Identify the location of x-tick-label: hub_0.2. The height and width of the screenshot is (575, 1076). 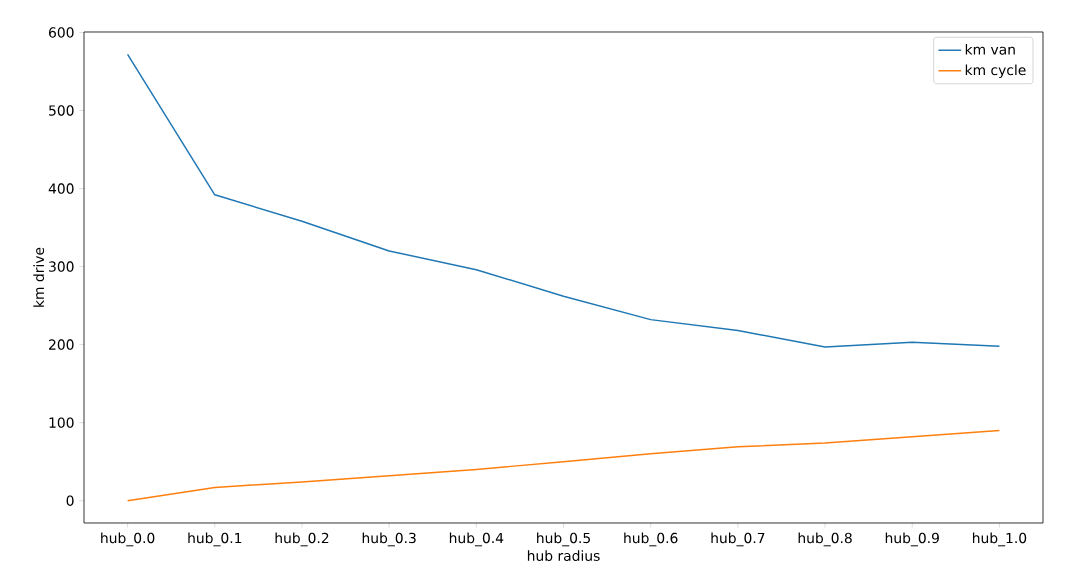
(302, 539).